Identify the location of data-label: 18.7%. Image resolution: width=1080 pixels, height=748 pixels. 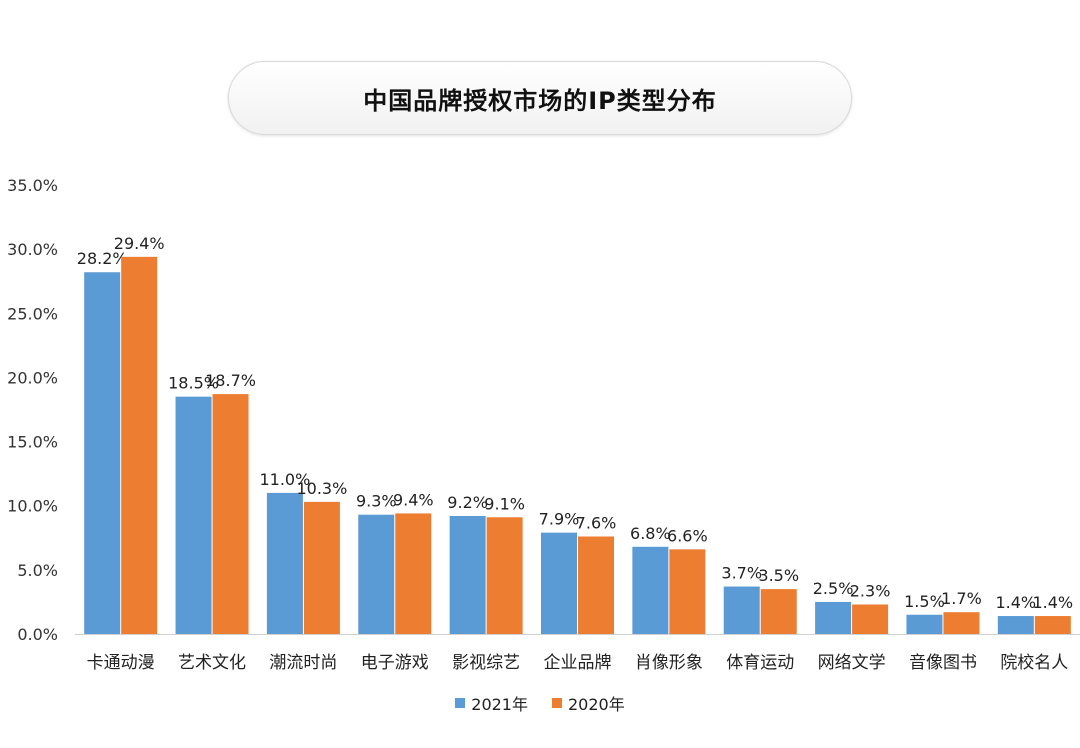
(230, 380).